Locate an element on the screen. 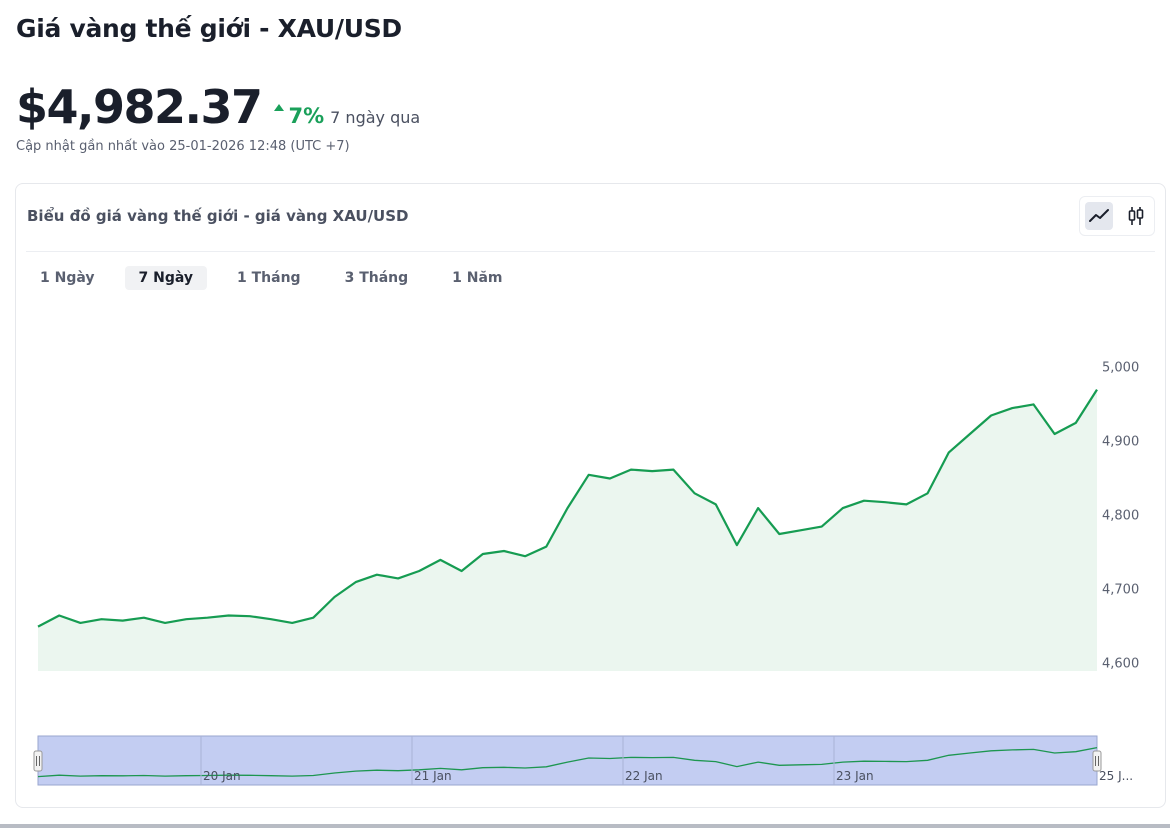  navigator-window is located at coordinates (567, 760).